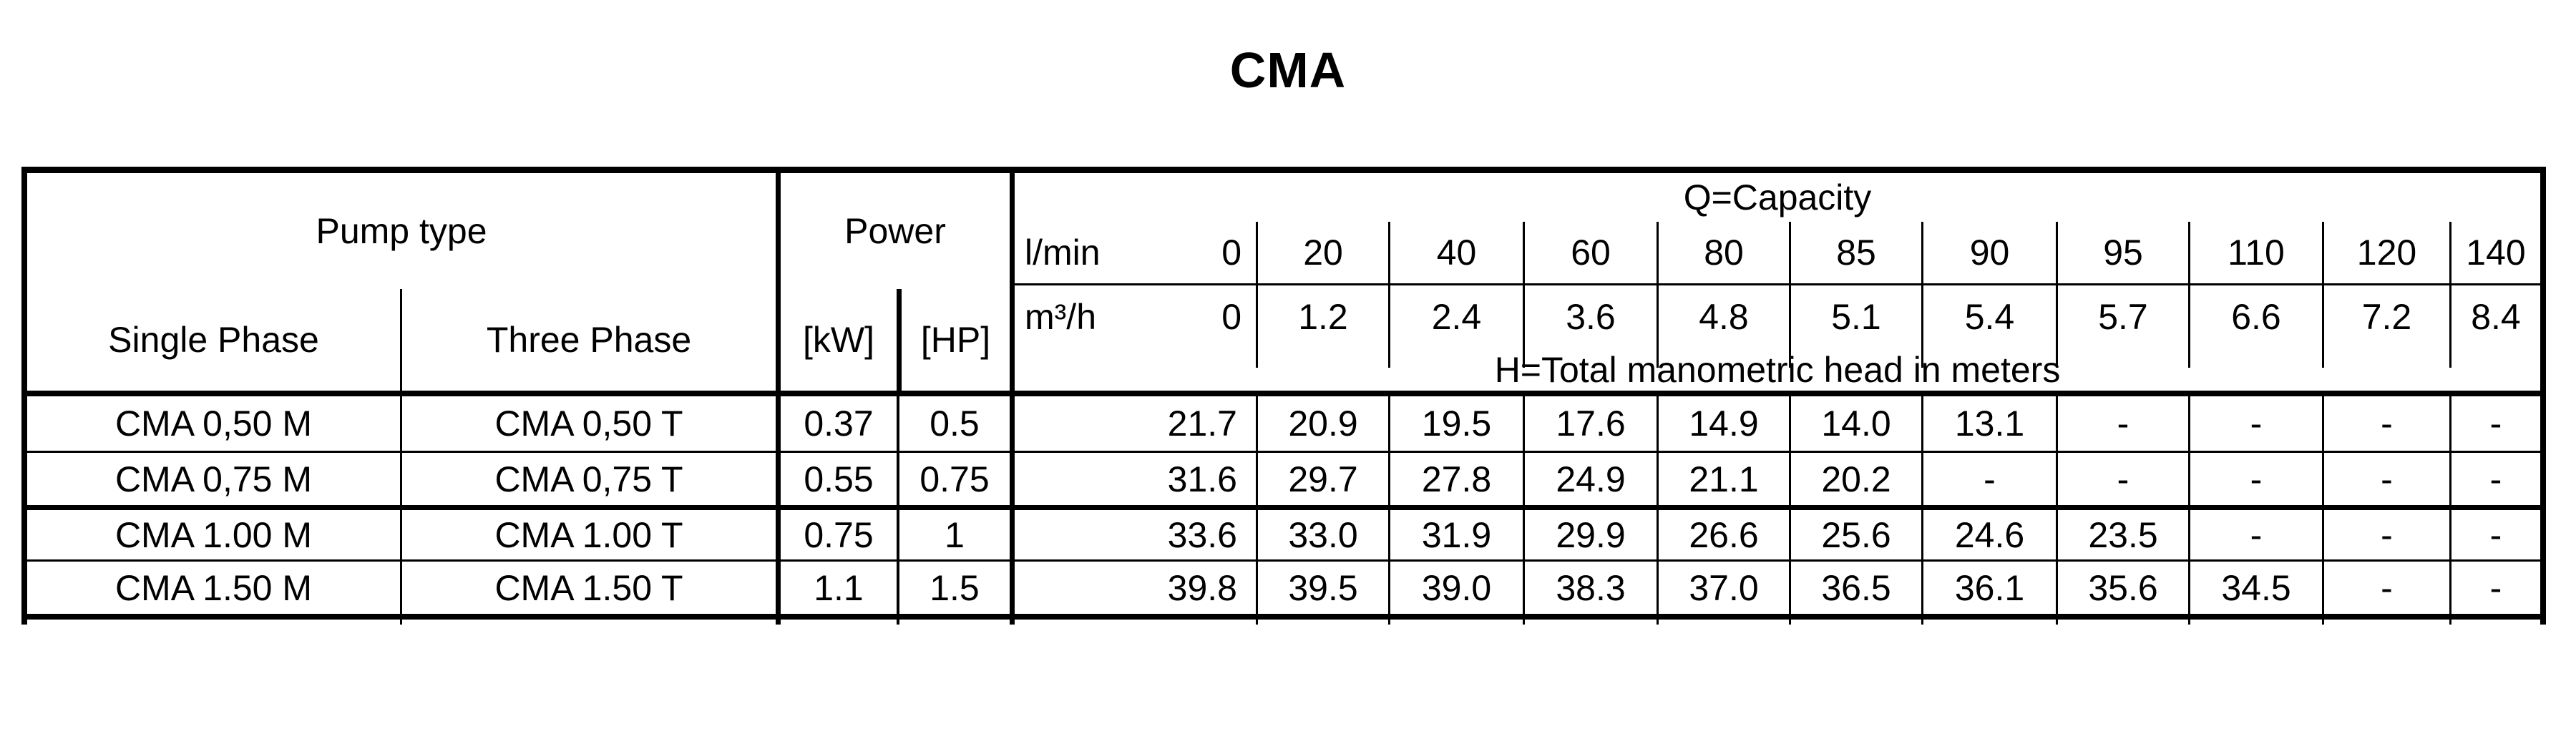  What do you see at coordinates (2122, 252) in the screenshot?
I see `flow-lmin-value: 95` at bounding box center [2122, 252].